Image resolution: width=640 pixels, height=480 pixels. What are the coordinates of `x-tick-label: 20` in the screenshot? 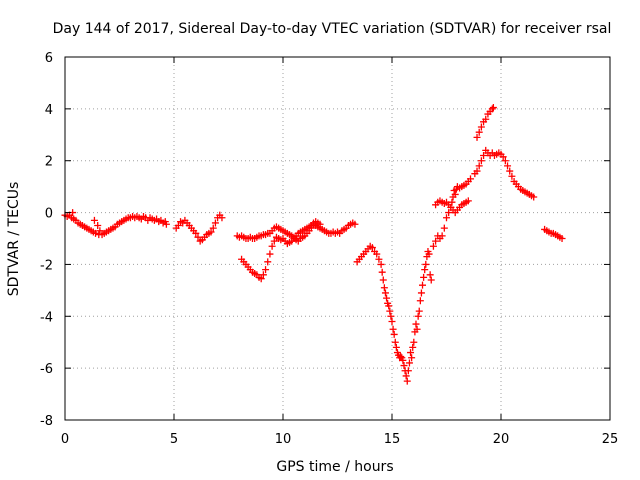 It's located at (501, 439).